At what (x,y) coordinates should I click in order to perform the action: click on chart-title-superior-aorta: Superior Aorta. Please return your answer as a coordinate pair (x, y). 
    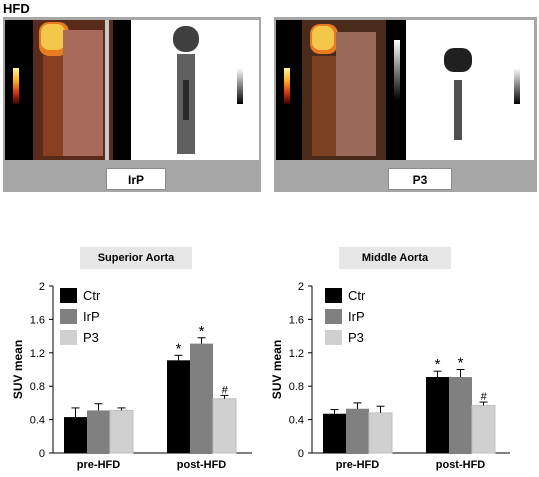
    Looking at the image, I should click on (136, 258).